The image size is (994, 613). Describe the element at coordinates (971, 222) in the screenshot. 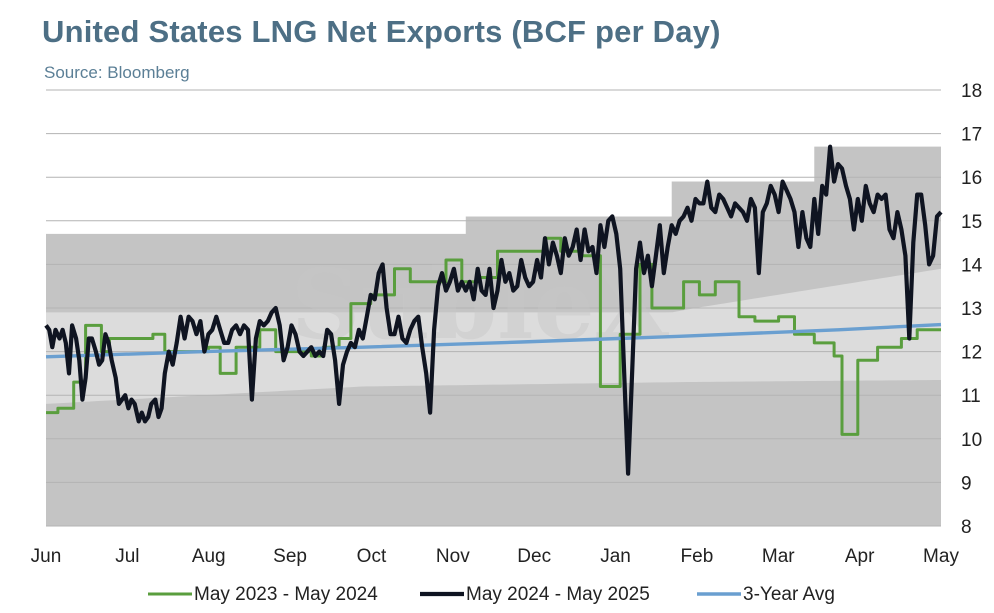

I see `y-tick-label: 15` at that location.